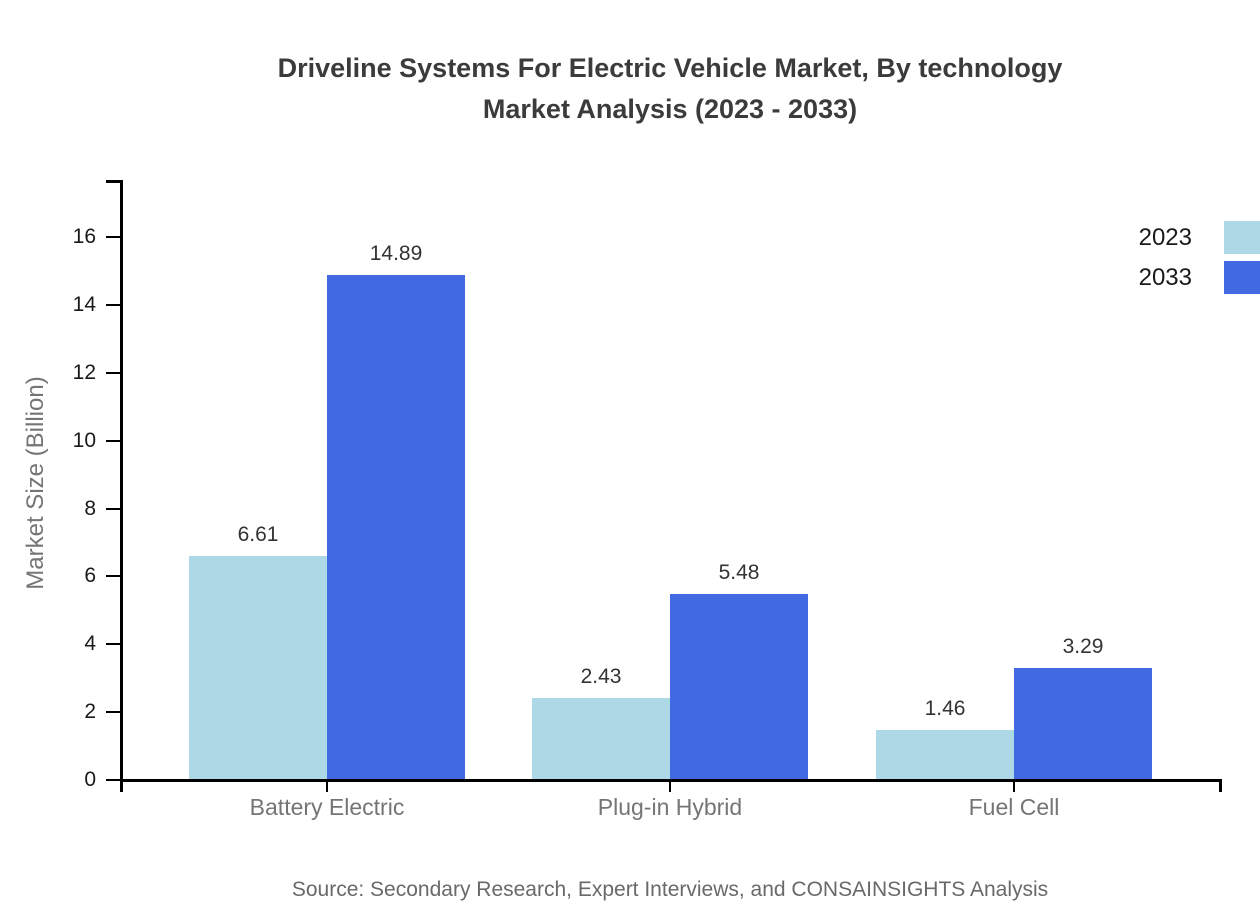 The height and width of the screenshot is (920, 1260). Describe the element at coordinates (1242, 277) in the screenshot. I see `legend-swatch-2033` at that location.